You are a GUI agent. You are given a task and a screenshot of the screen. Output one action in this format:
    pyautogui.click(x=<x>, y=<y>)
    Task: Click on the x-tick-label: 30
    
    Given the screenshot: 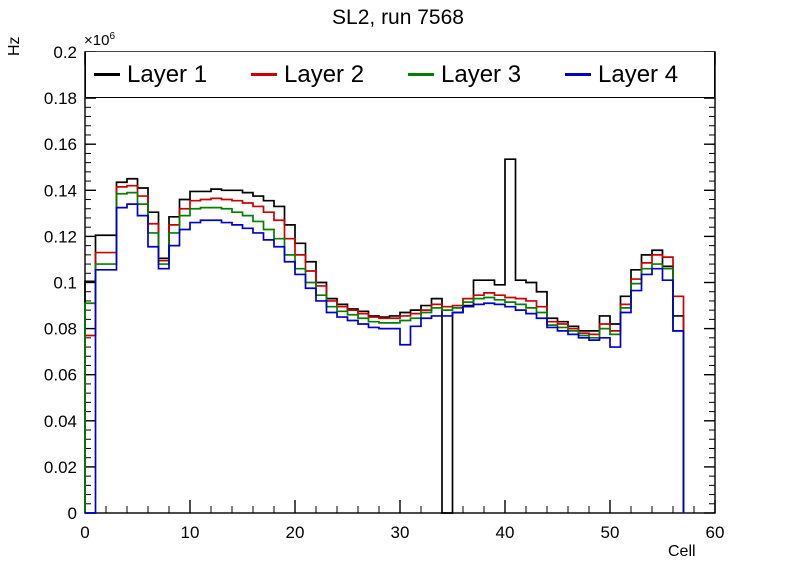 What is the action you would take?
    pyautogui.click(x=400, y=532)
    